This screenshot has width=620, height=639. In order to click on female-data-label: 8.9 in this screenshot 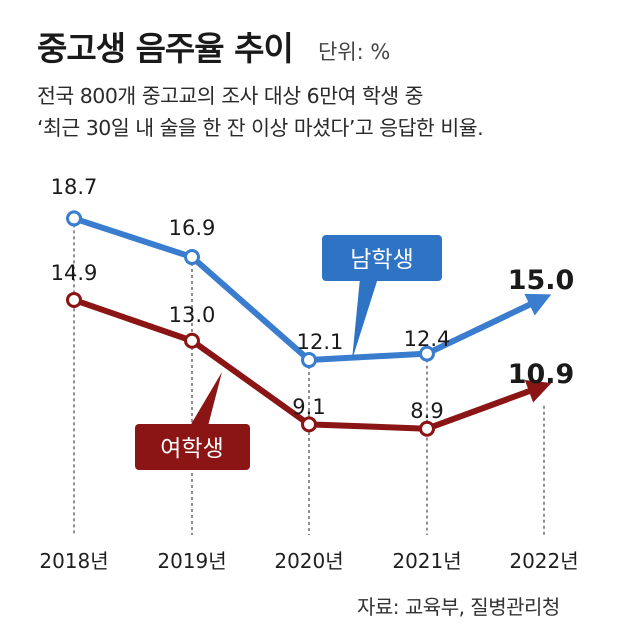, I will do `click(426, 411)`.